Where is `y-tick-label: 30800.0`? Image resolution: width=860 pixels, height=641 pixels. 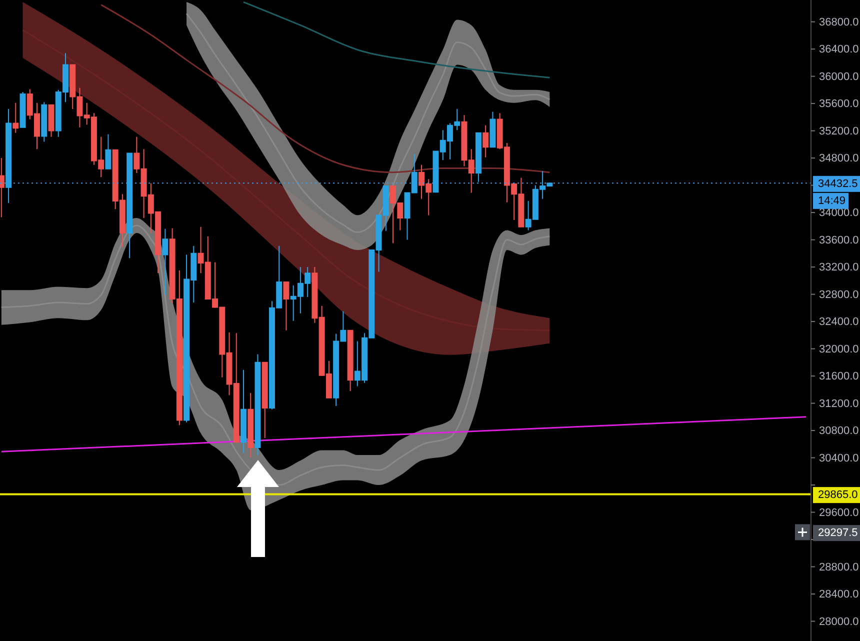
y-tick-label: 30800.0 is located at coordinates (839, 431).